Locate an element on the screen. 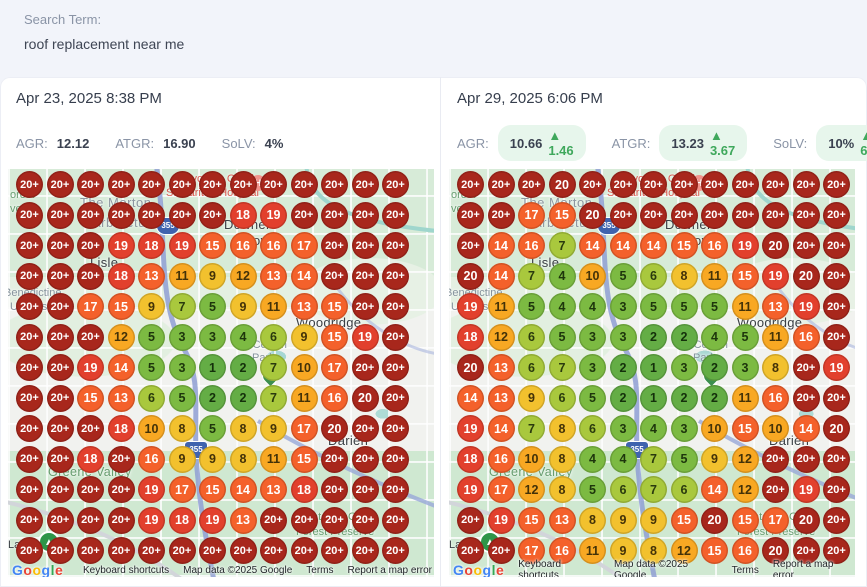  rank-marker: 17 is located at coordinates (304, 245).